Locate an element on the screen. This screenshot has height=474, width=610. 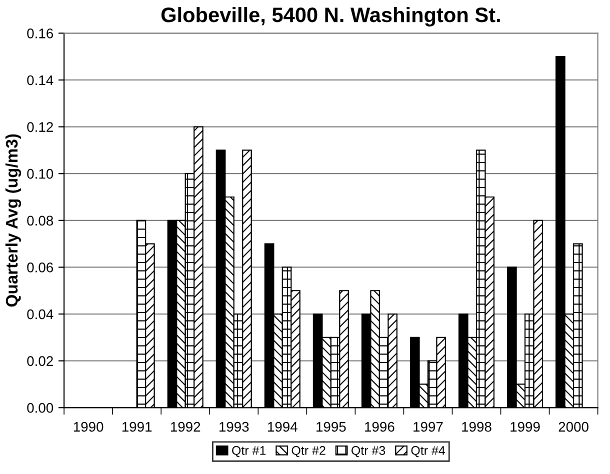
x-tick-label: 1996 is located at coordinates (379, 427).